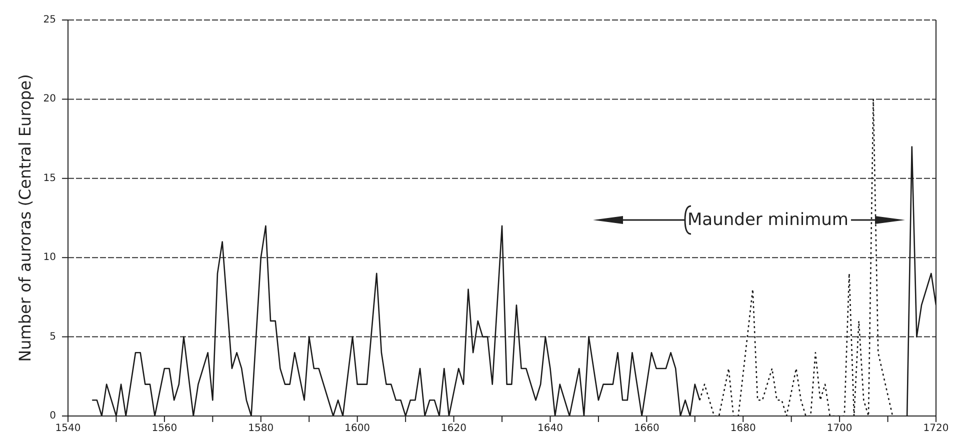 Image resolution: width=953 pixels, height=443 pixels. I want to click on x-tick-label: 1580, so click(261, 428).